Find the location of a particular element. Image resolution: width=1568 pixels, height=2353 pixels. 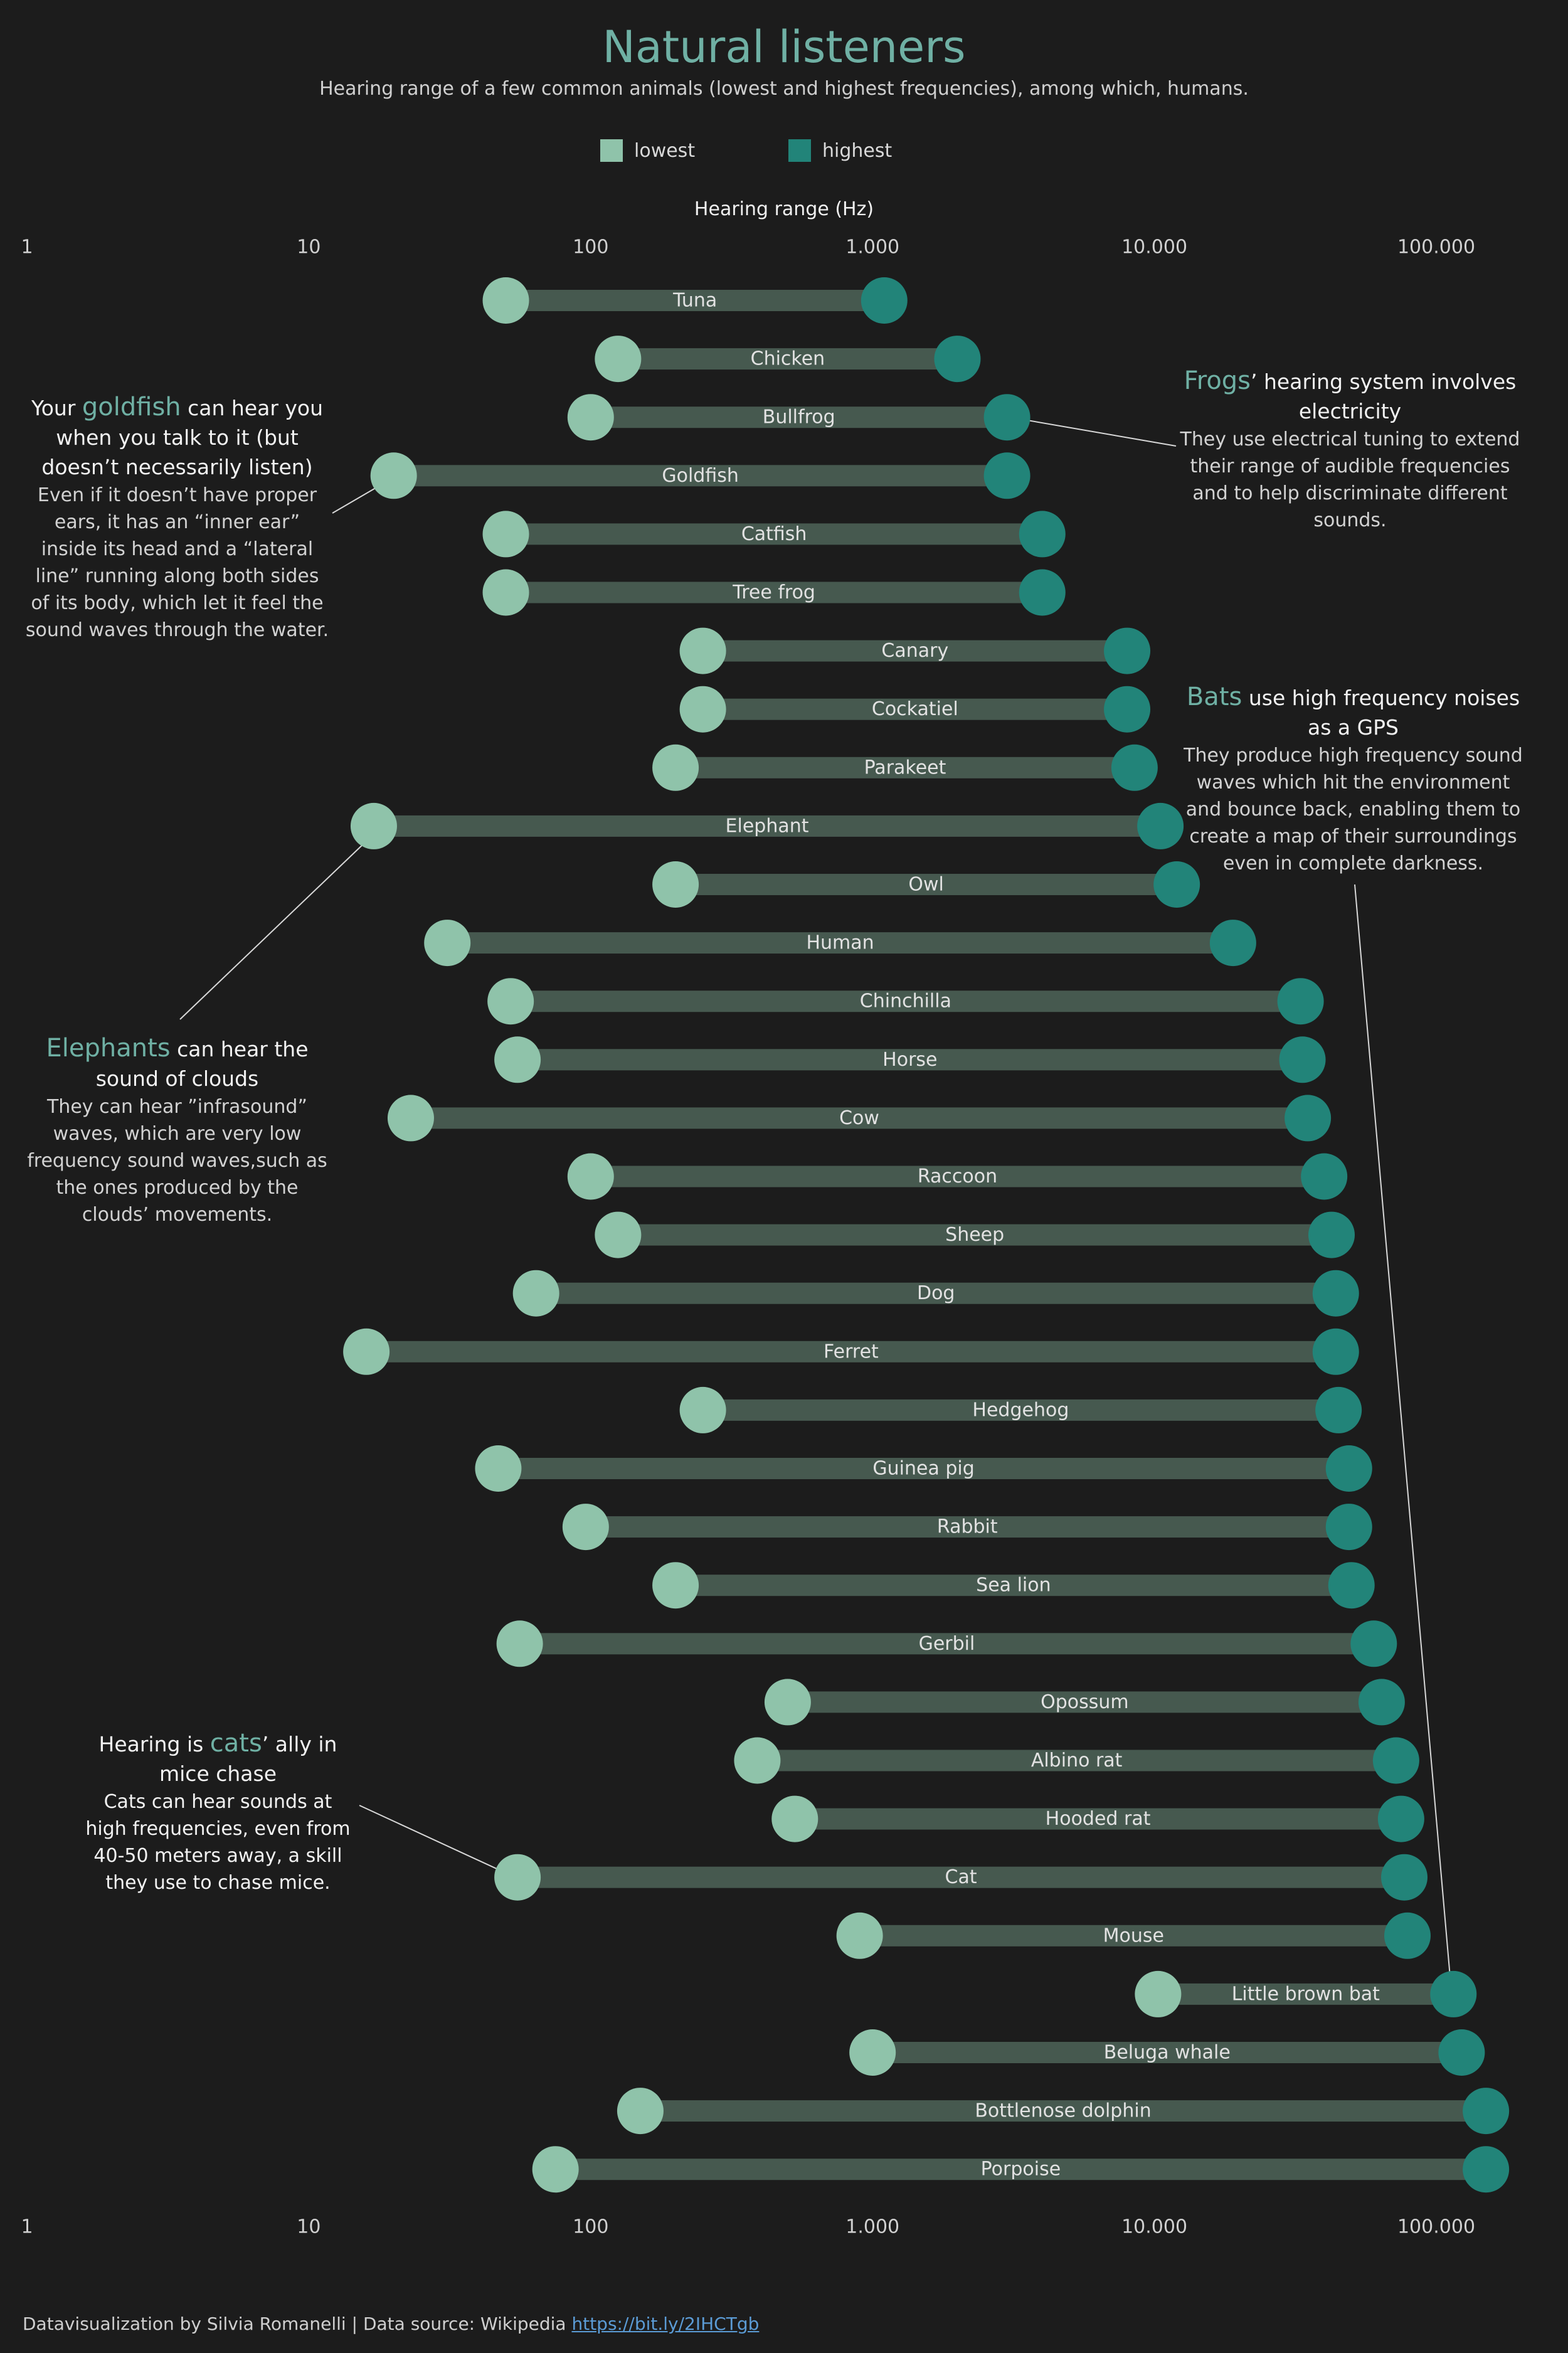

row-label-beluga-whale: Beluga whale is located at coordinates (1167, 2053).